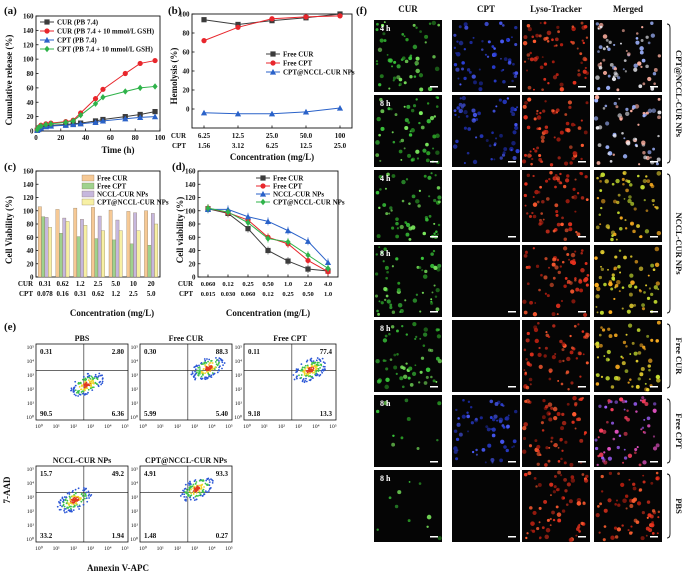 The image size is (700, 576). I want to click on panel-d-ytick-label: 60, so click(193, 238).